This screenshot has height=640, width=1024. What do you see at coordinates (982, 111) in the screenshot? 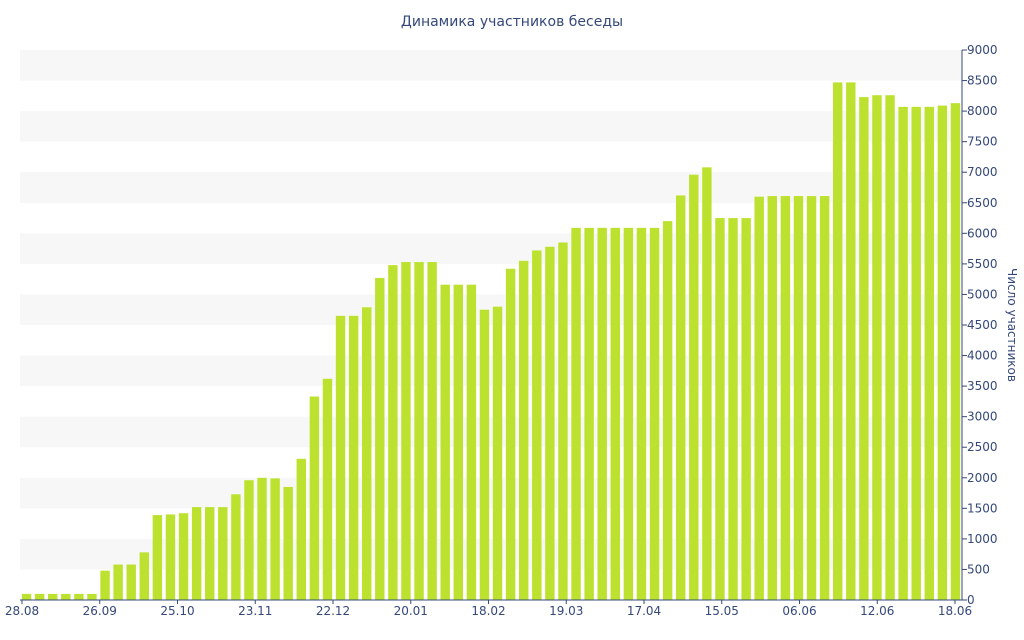
I see `y-tick-label: 8000` at bounding box center [982, 111].